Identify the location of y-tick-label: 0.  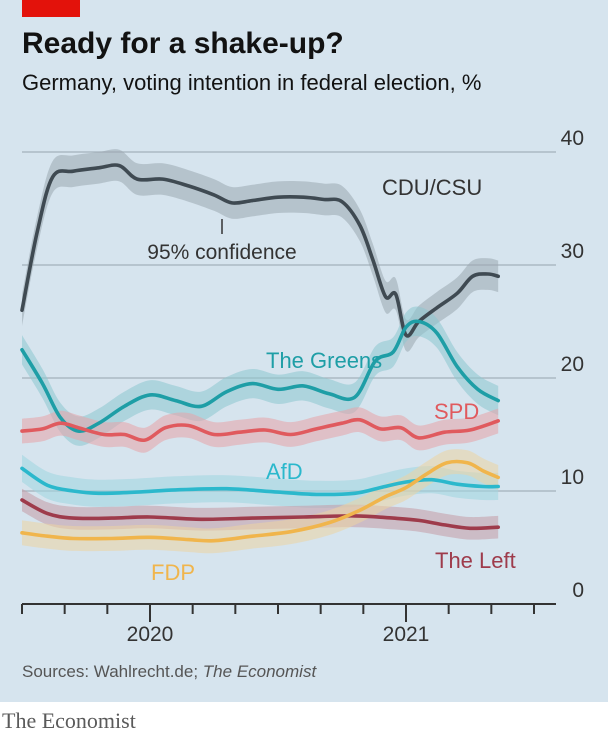
(578, 590).